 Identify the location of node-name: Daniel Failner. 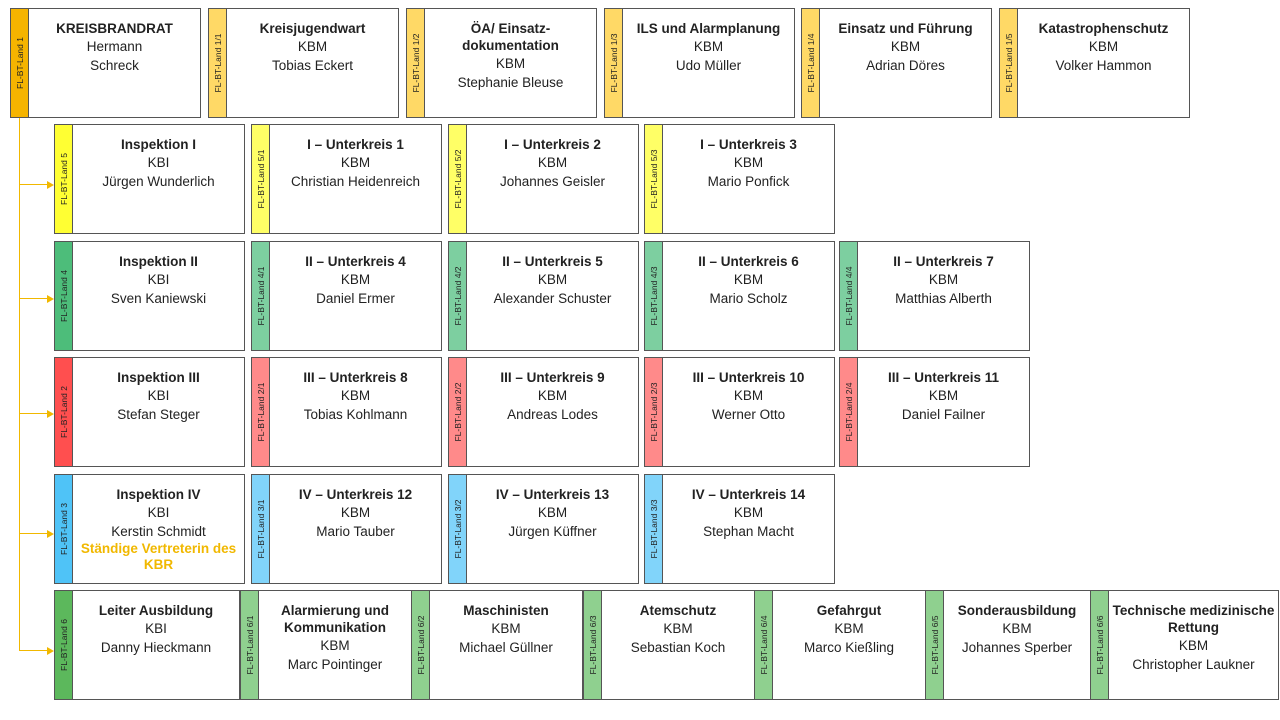
(943, 414).